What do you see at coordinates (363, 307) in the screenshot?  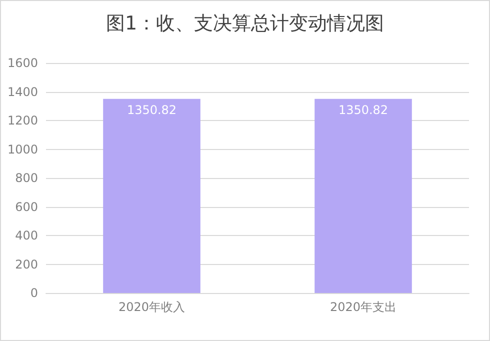 I see `x-tick-label: 2020年支出` at bounding box center [363, 307].